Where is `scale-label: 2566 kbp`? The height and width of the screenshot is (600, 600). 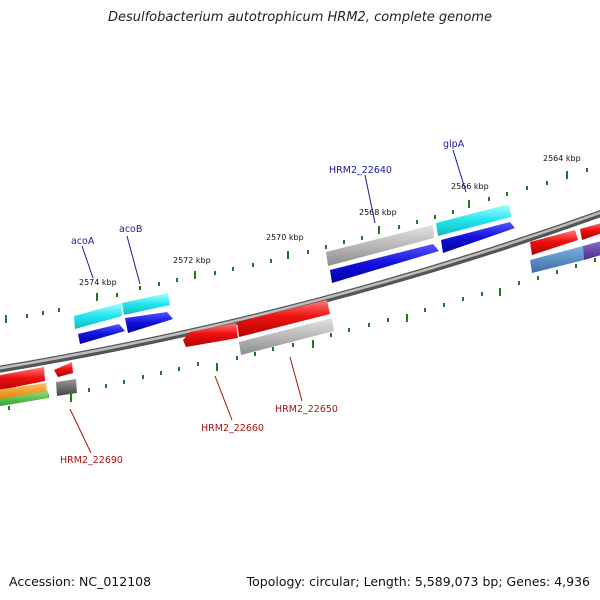 scale-label: 2566 kbp is located at coordinates (470, 186).